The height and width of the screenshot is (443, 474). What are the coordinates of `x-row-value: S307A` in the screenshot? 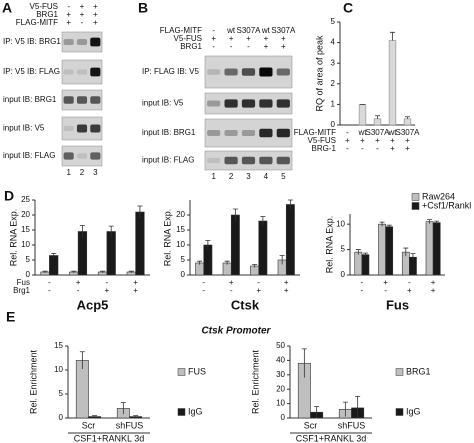 It's located at (377, 132).